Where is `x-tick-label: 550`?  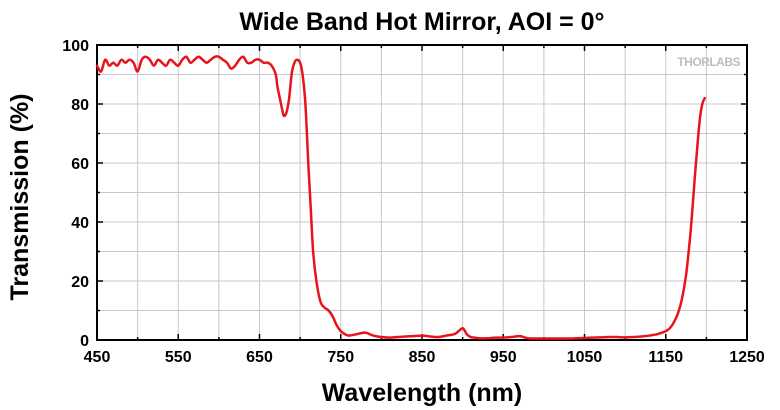 x-tick-label: 550 is located at coordinates (178, 357).